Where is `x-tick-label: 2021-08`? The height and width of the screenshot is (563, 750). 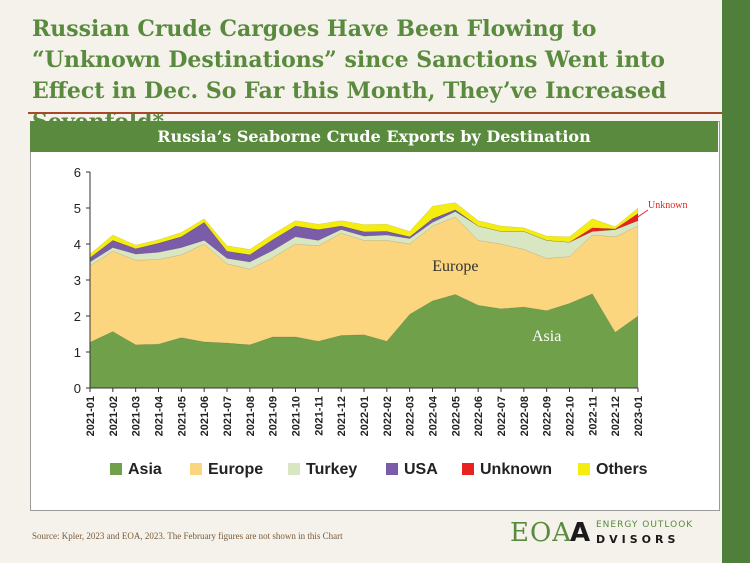
x-tick-label: 2021-08 is located at coordinates (251, 416).